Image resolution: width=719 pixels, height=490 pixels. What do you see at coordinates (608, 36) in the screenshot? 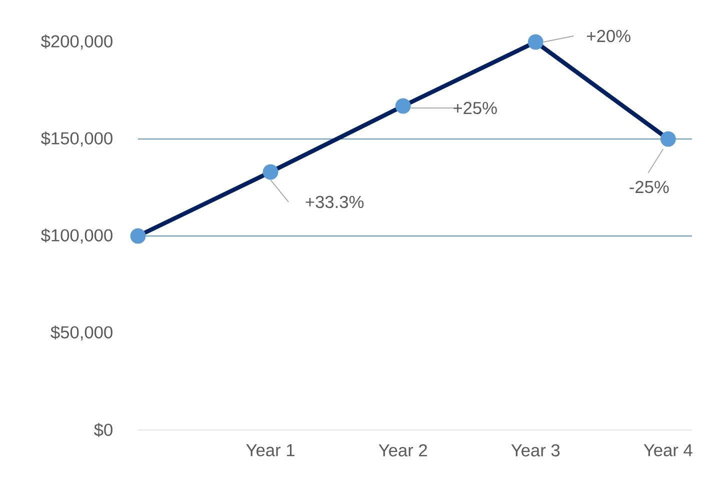
I see `annotation: +20%` at bounding box center [608, 36].